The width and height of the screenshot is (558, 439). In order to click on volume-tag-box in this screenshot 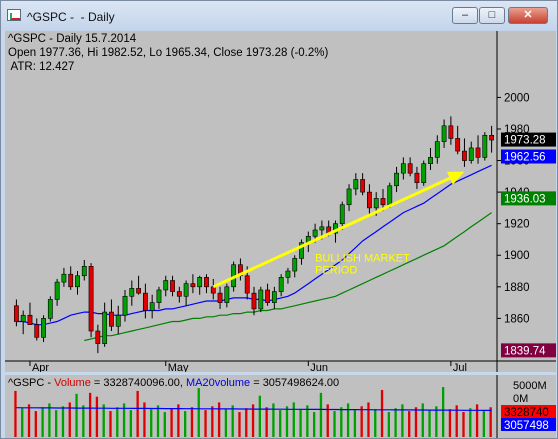, I will do `click(528, 424)`.